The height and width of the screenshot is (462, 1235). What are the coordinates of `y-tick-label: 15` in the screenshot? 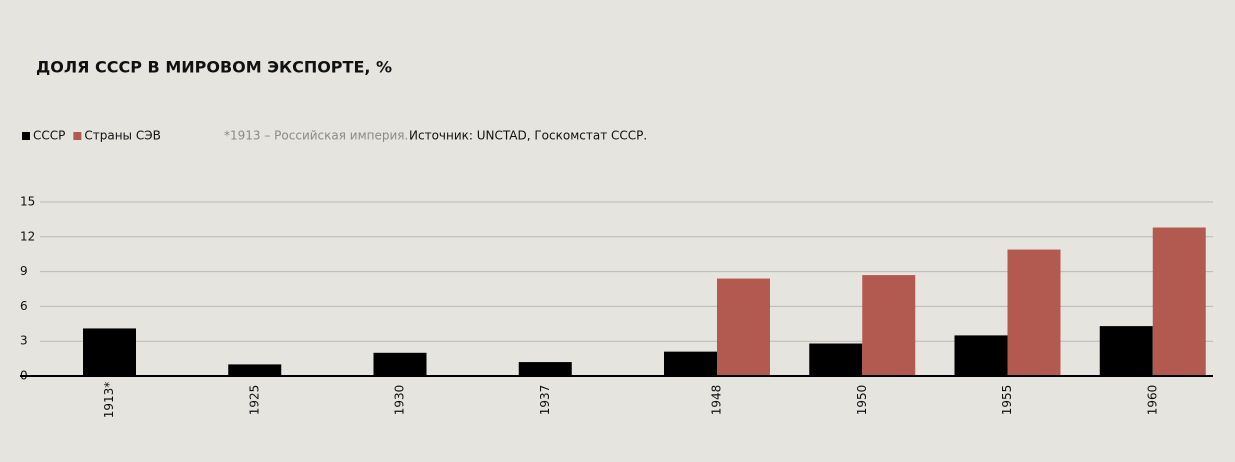 It's located at (27, 202).